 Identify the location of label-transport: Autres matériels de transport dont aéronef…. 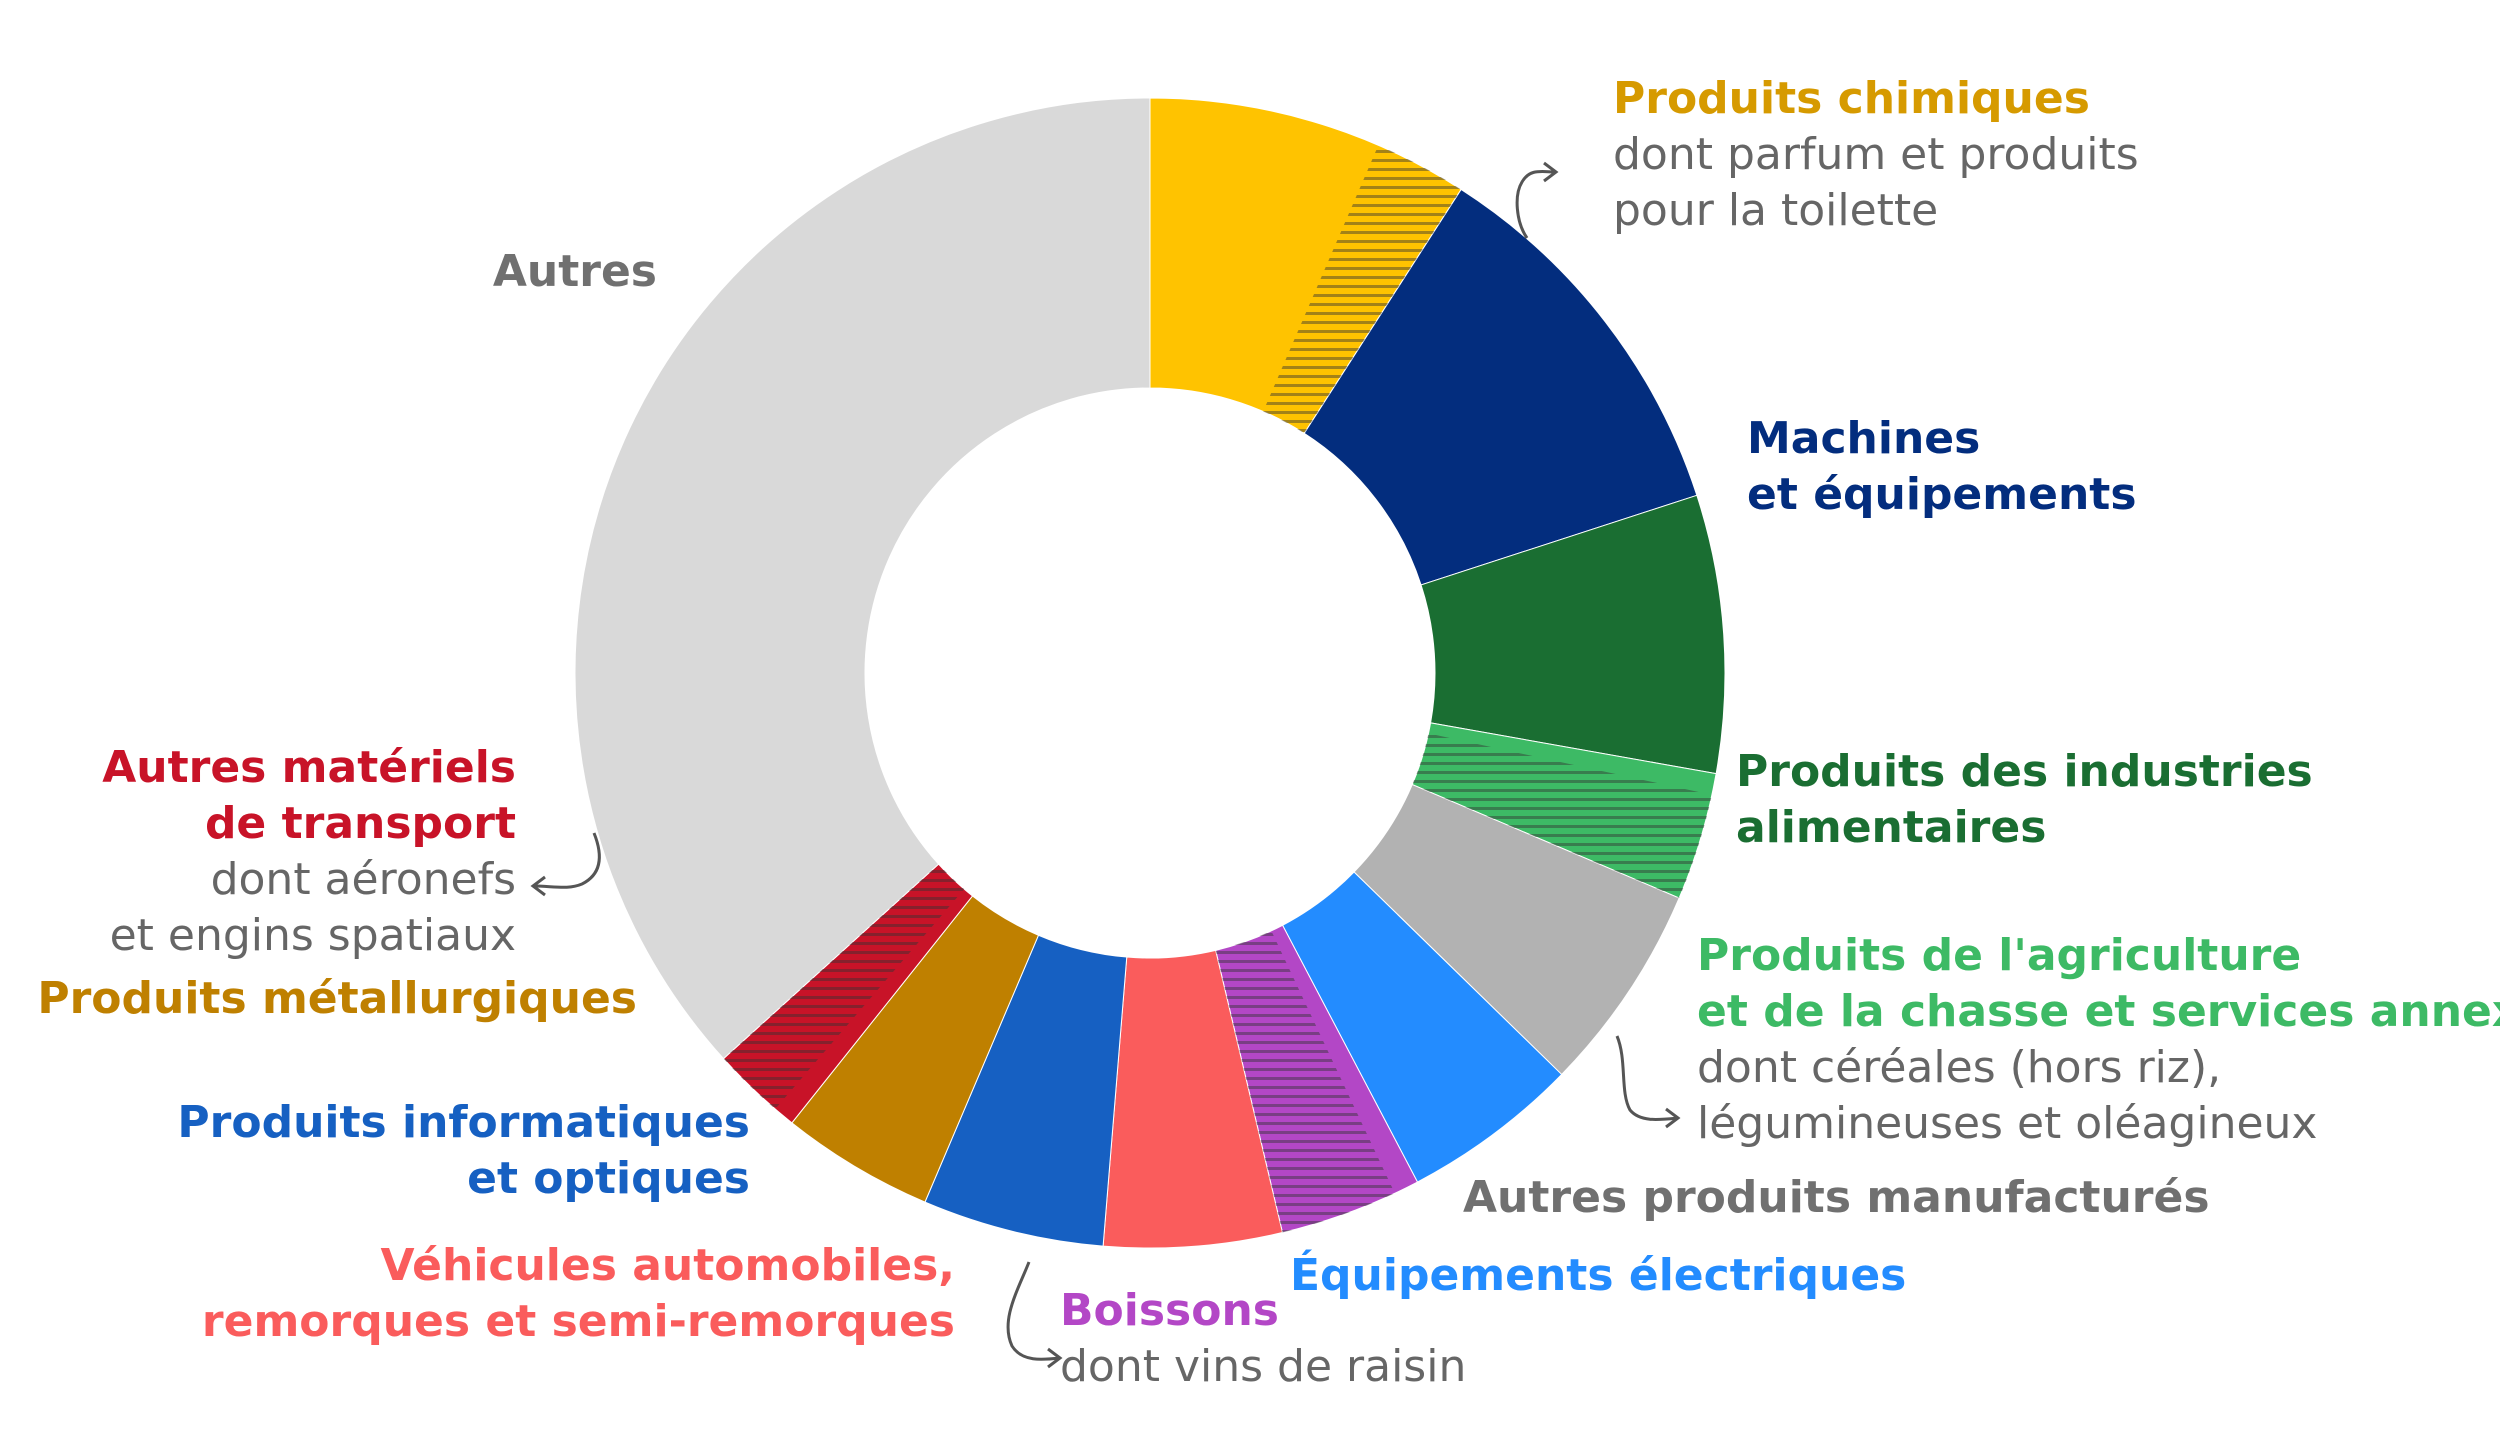
(309, 851).